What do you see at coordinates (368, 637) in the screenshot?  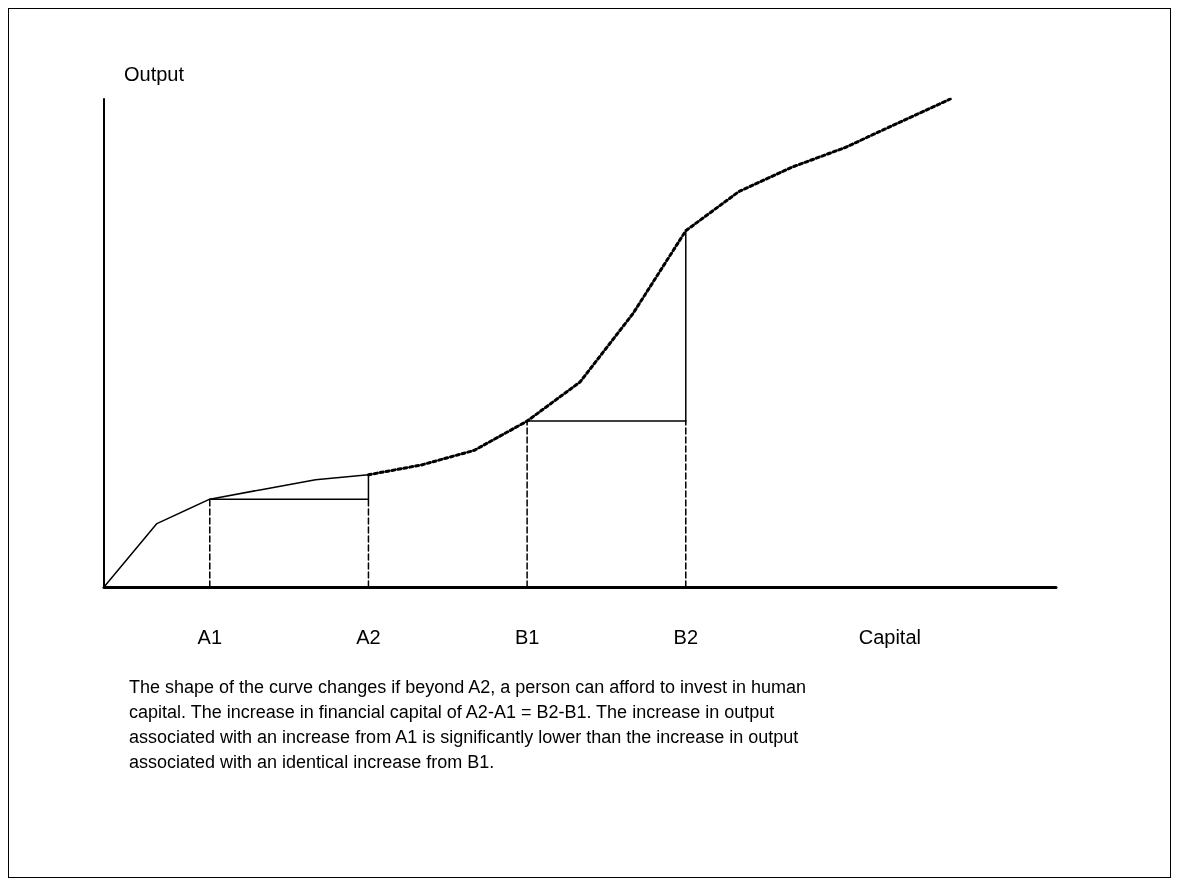 I see `x-tick-label: A2` at bounding box center [368, 637].